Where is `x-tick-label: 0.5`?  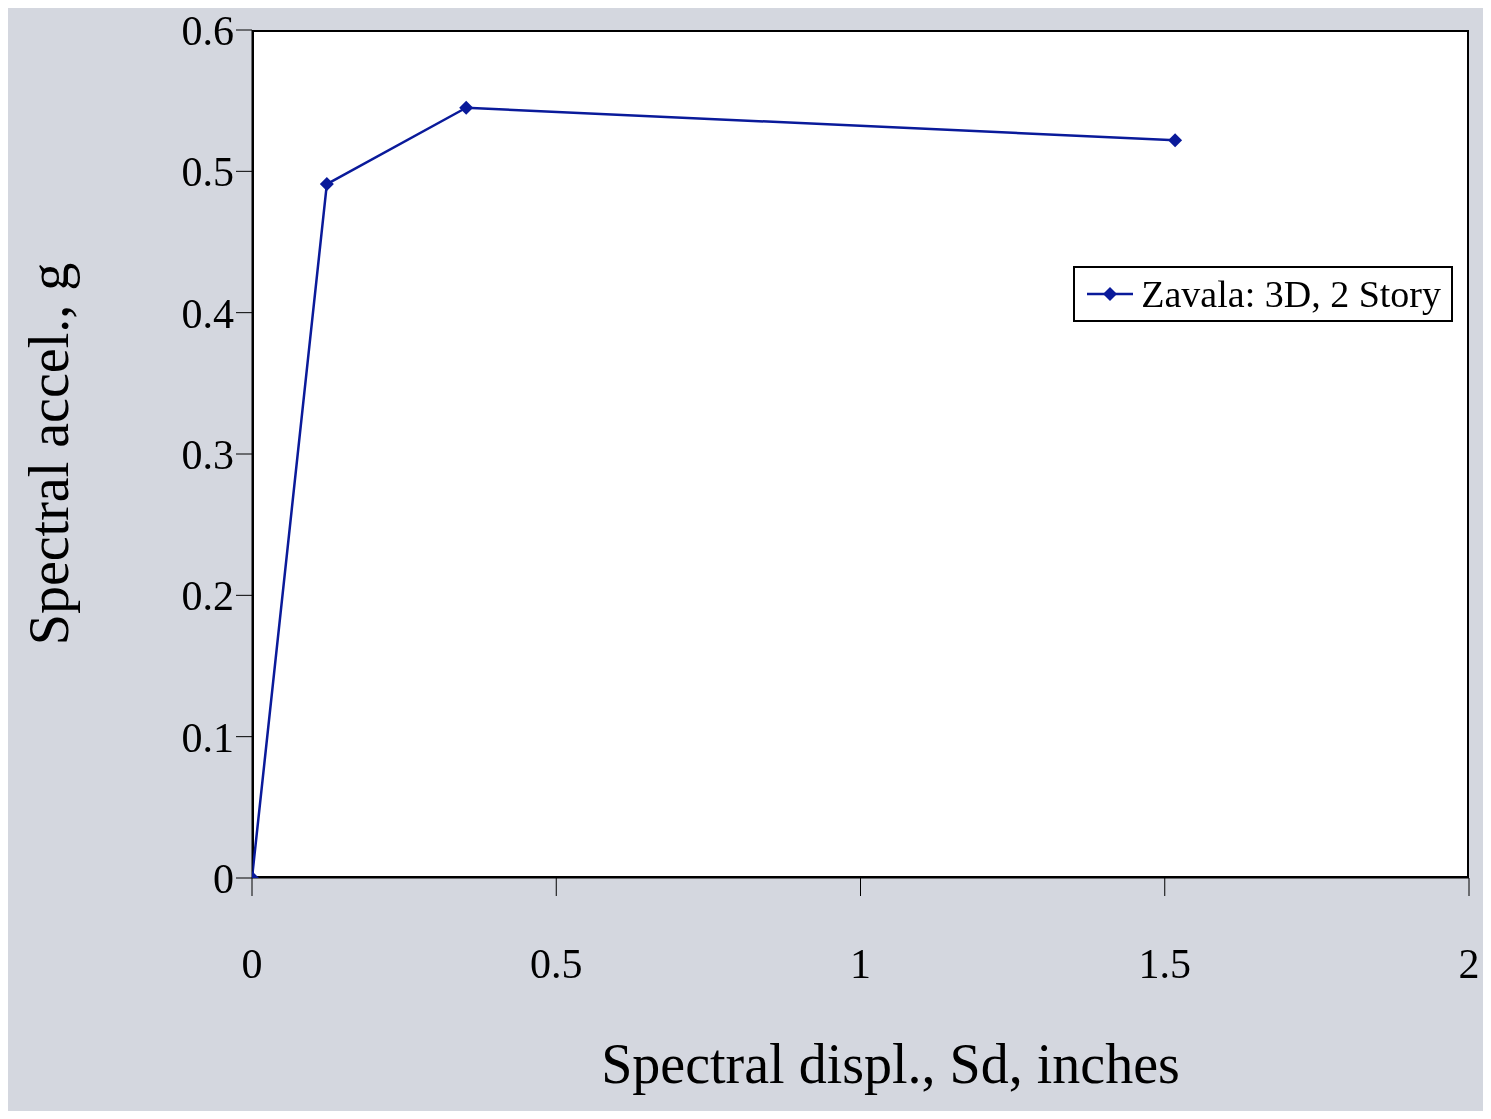 x-tick-label: 0.5 is located at coordinates (556, 963).